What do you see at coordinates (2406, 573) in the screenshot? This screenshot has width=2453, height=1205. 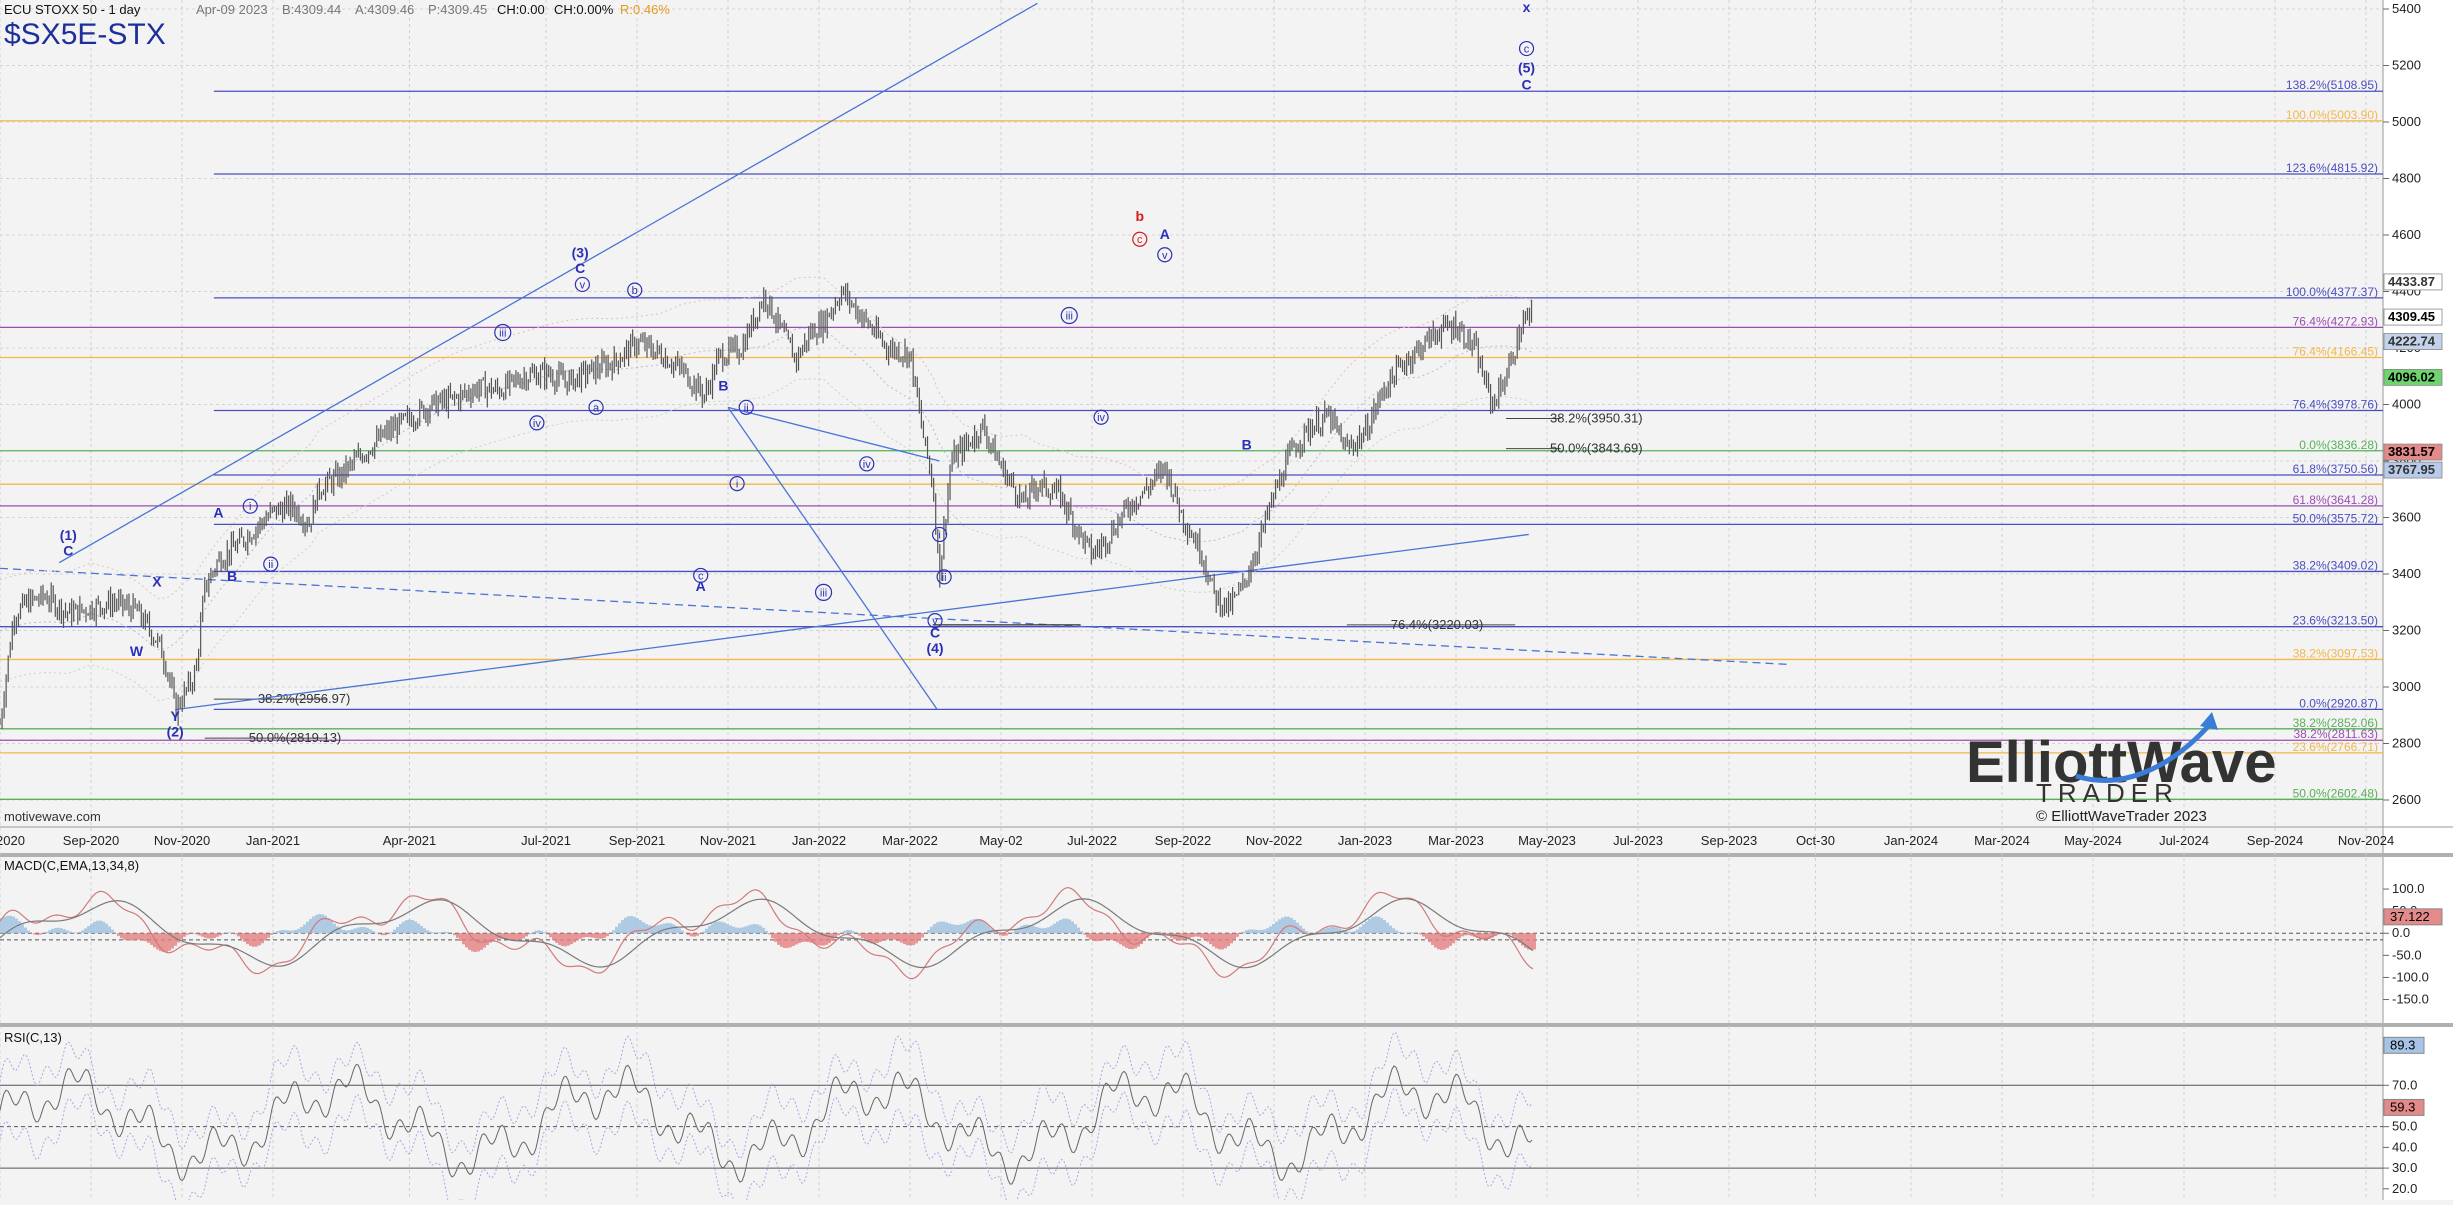 I see `price-axis-label: 3400` at bounding box center [2406, 573].